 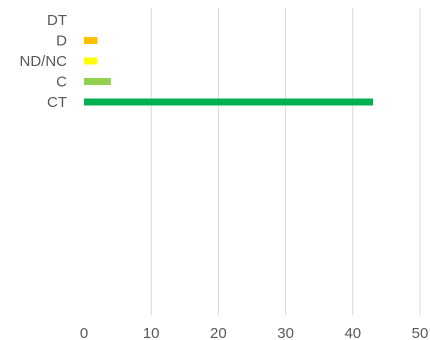 What do you see at coordinates (97, 81) in the screenshot?
I see `bar-c` at bounding box center [97, 81].